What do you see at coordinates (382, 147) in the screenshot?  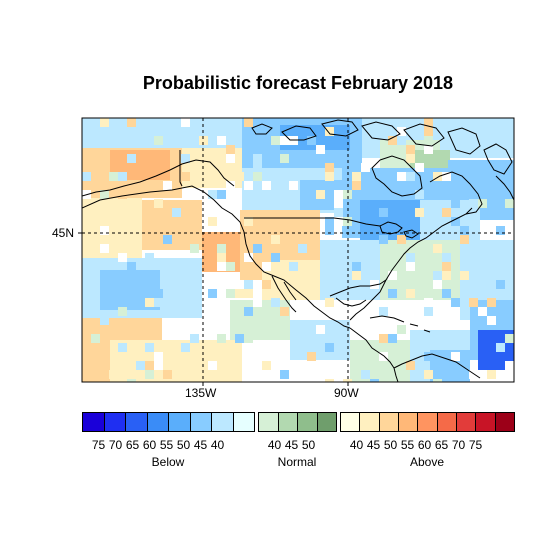 I see `arctic-islands` at bounding box center [382, 147].